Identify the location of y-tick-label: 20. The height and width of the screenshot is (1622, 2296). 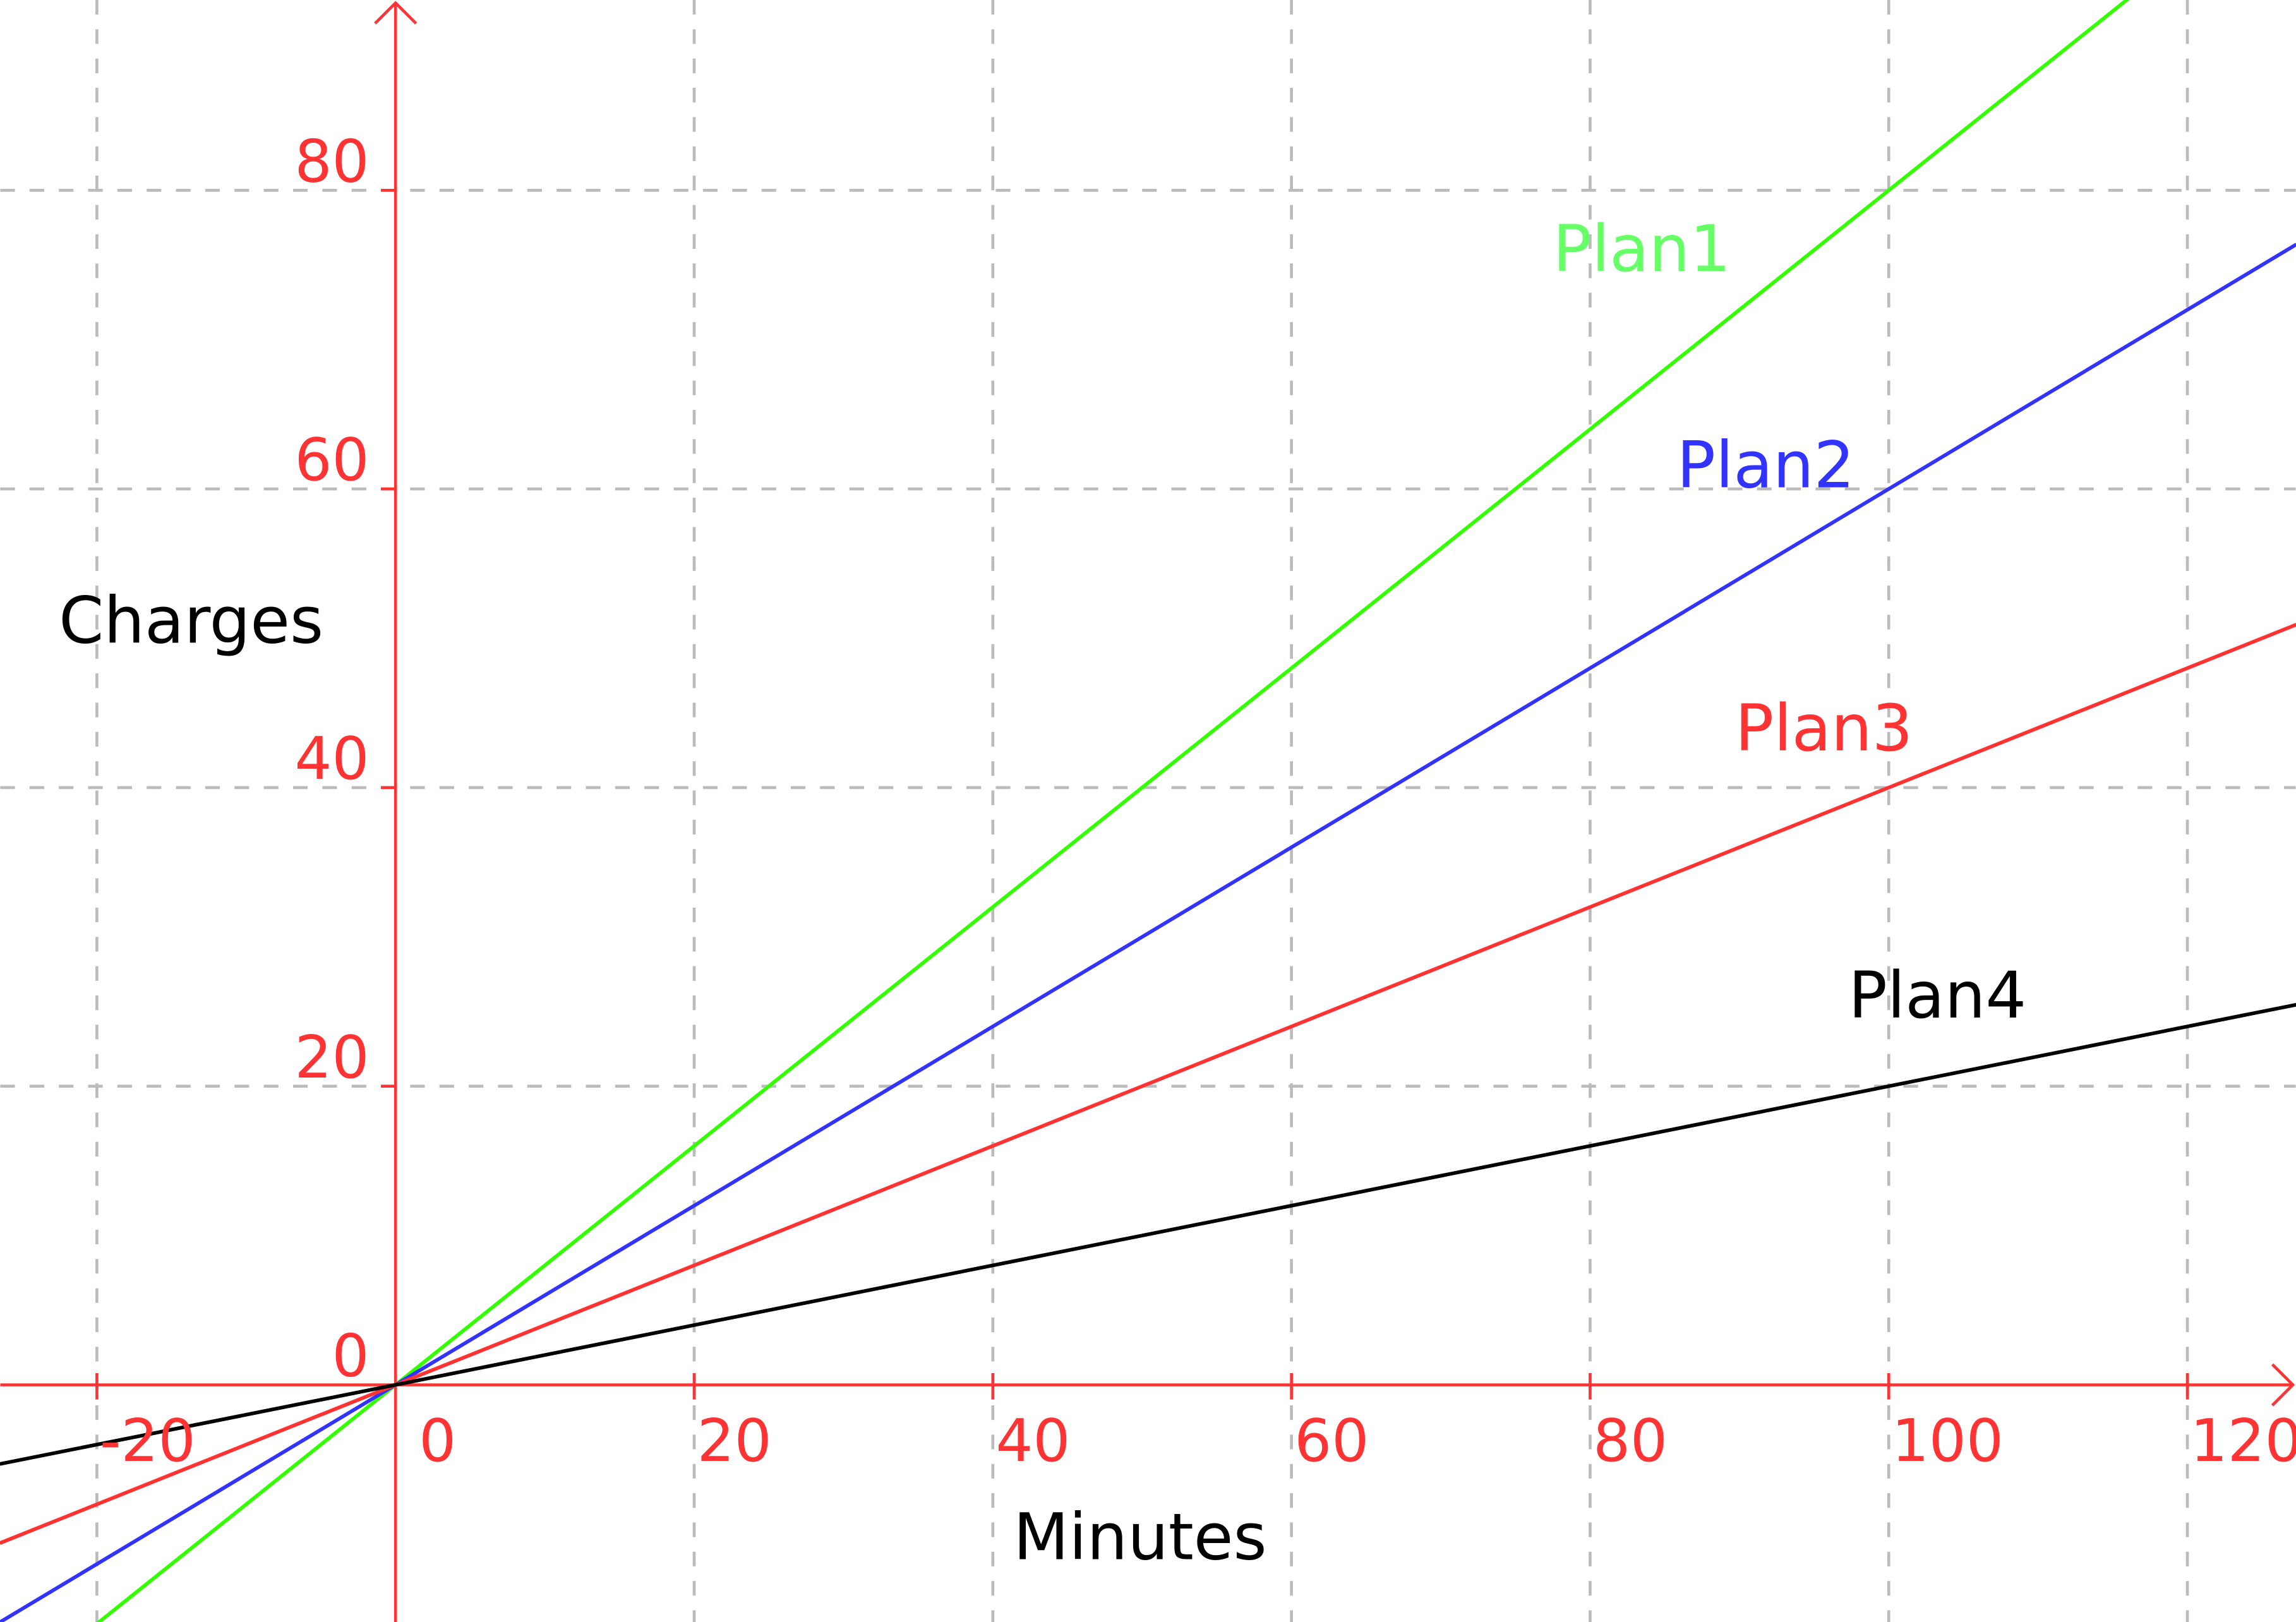
(332, 1057).